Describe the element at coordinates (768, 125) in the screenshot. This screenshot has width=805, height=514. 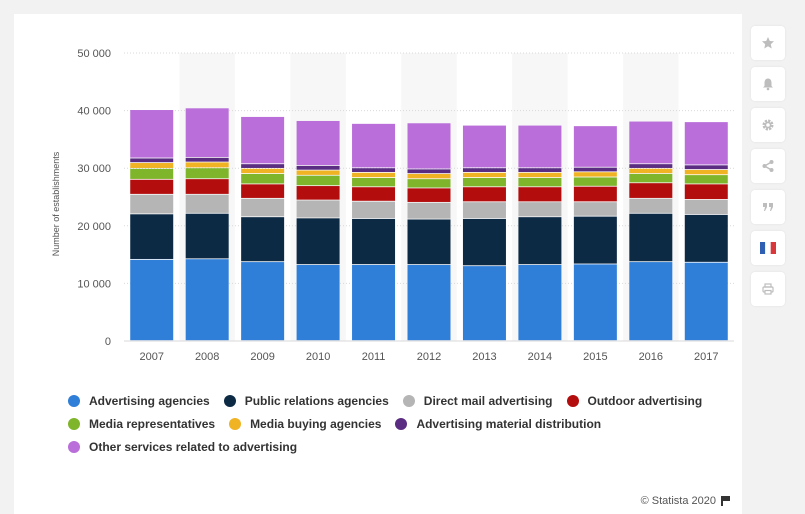
I see `settings-button` at that location.